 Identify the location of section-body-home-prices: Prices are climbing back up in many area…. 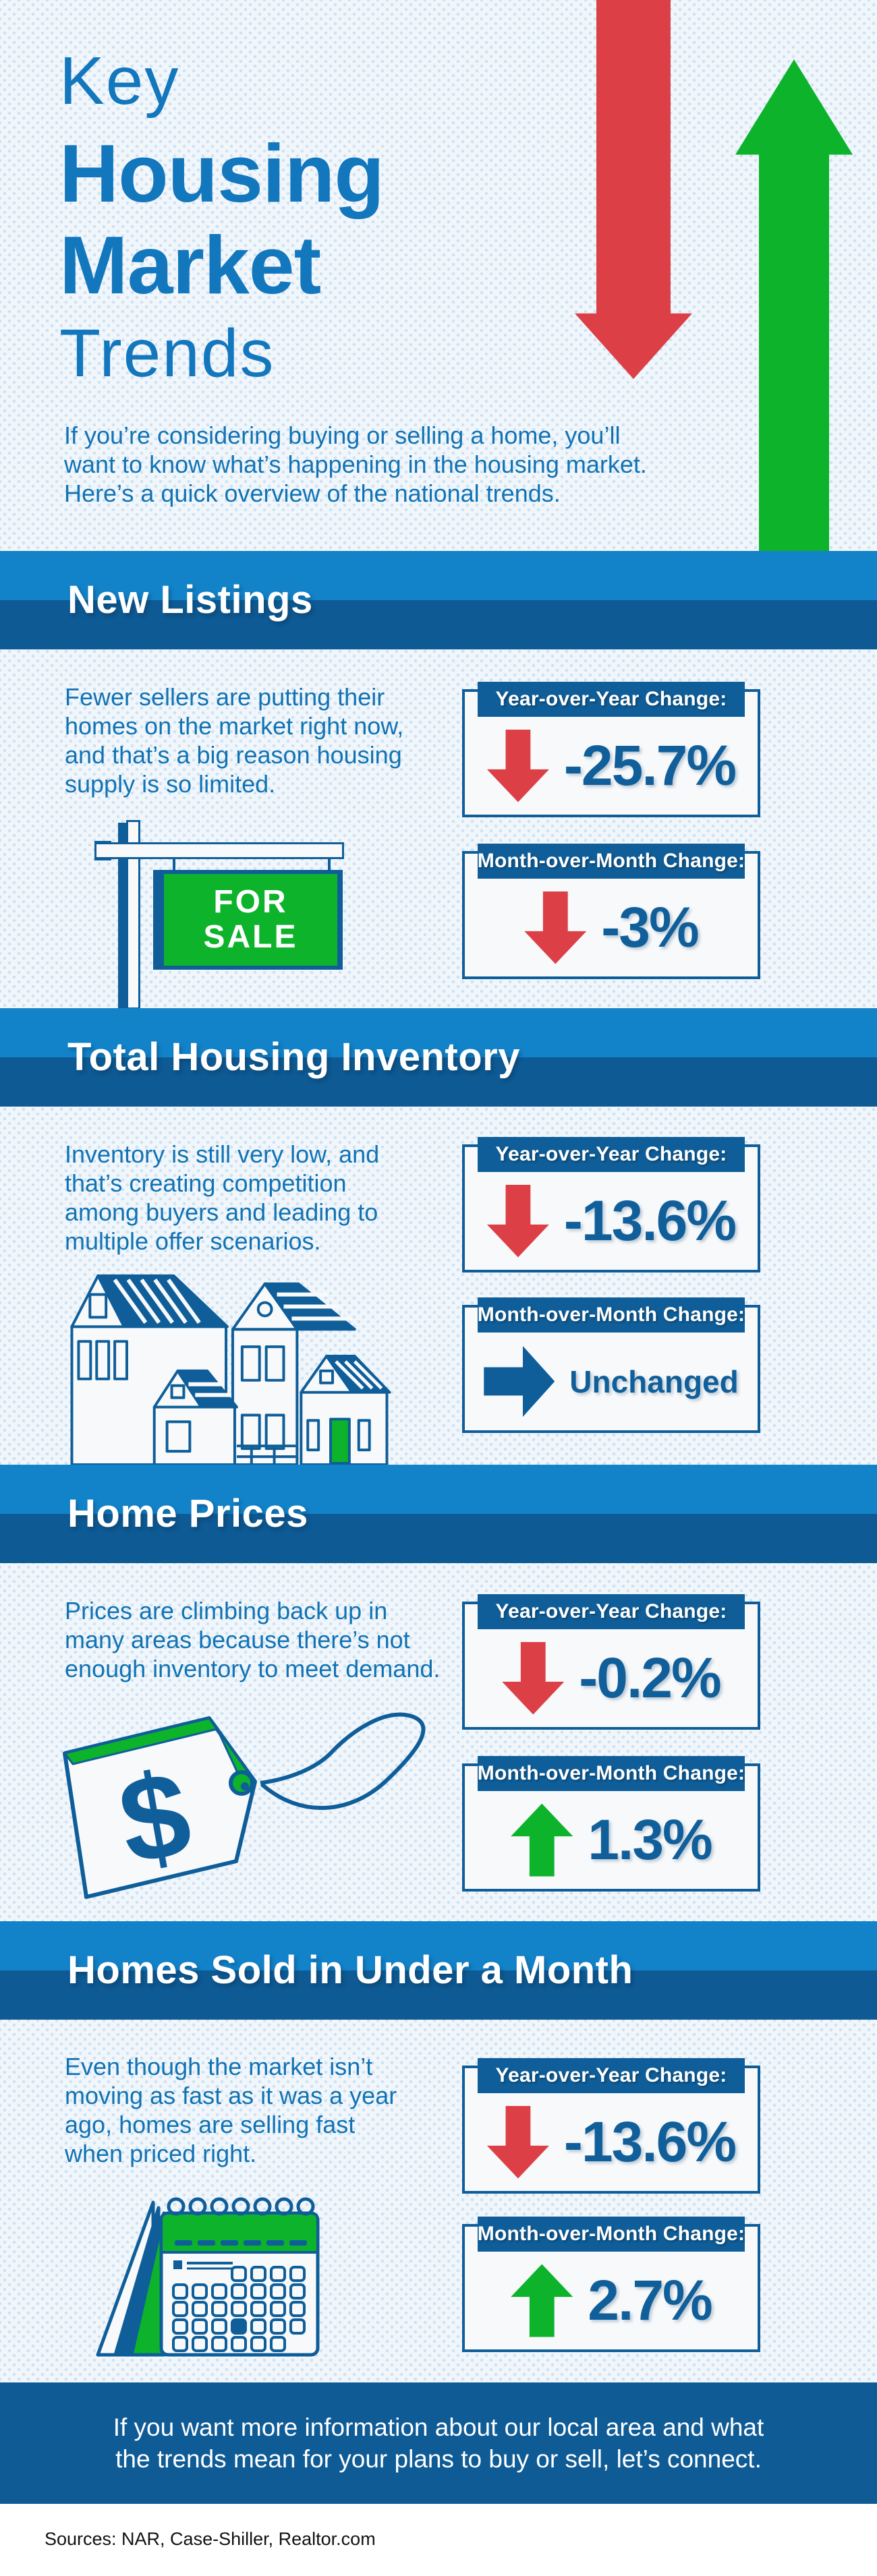
(253, 1639).